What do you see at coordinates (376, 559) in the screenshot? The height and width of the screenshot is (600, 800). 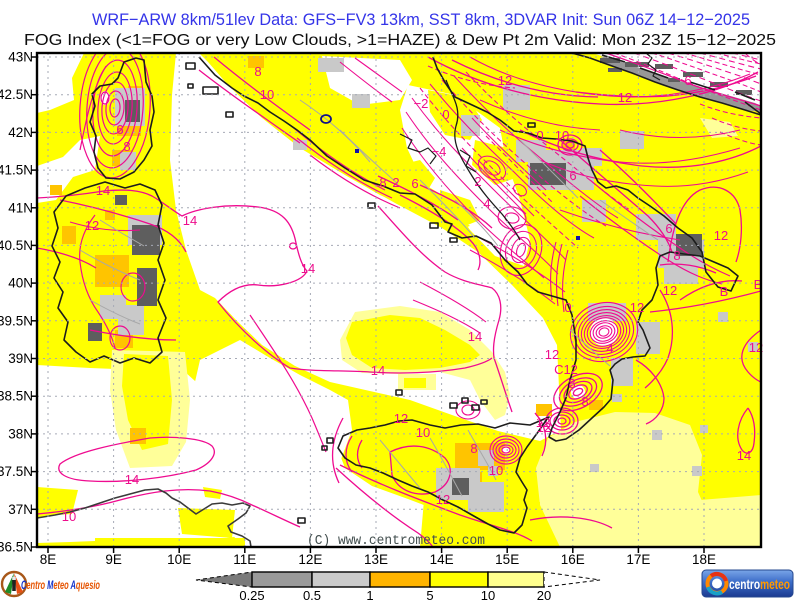 I see `svg-text: 13E` at bounding box center [376, 559].